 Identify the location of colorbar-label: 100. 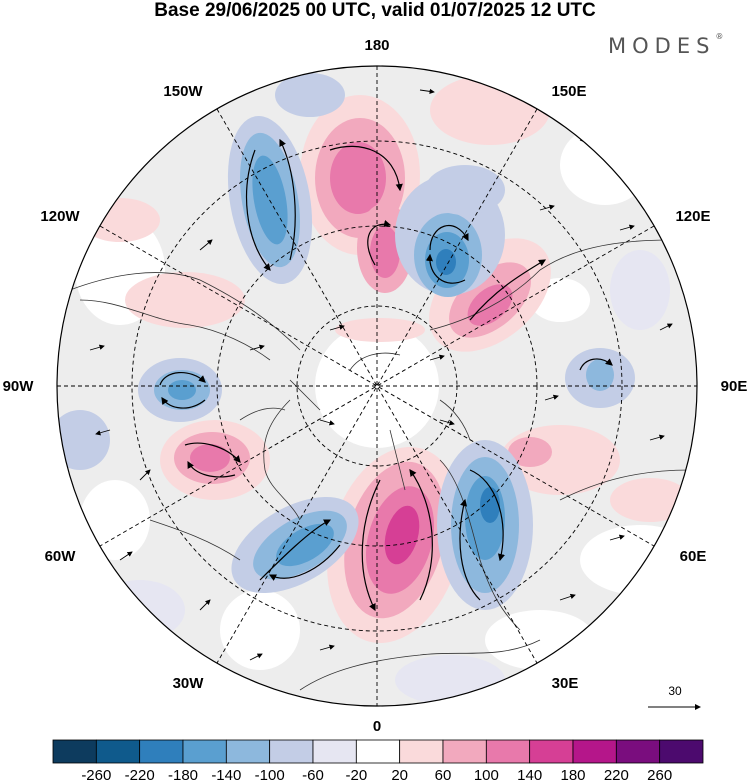
(486, 775).